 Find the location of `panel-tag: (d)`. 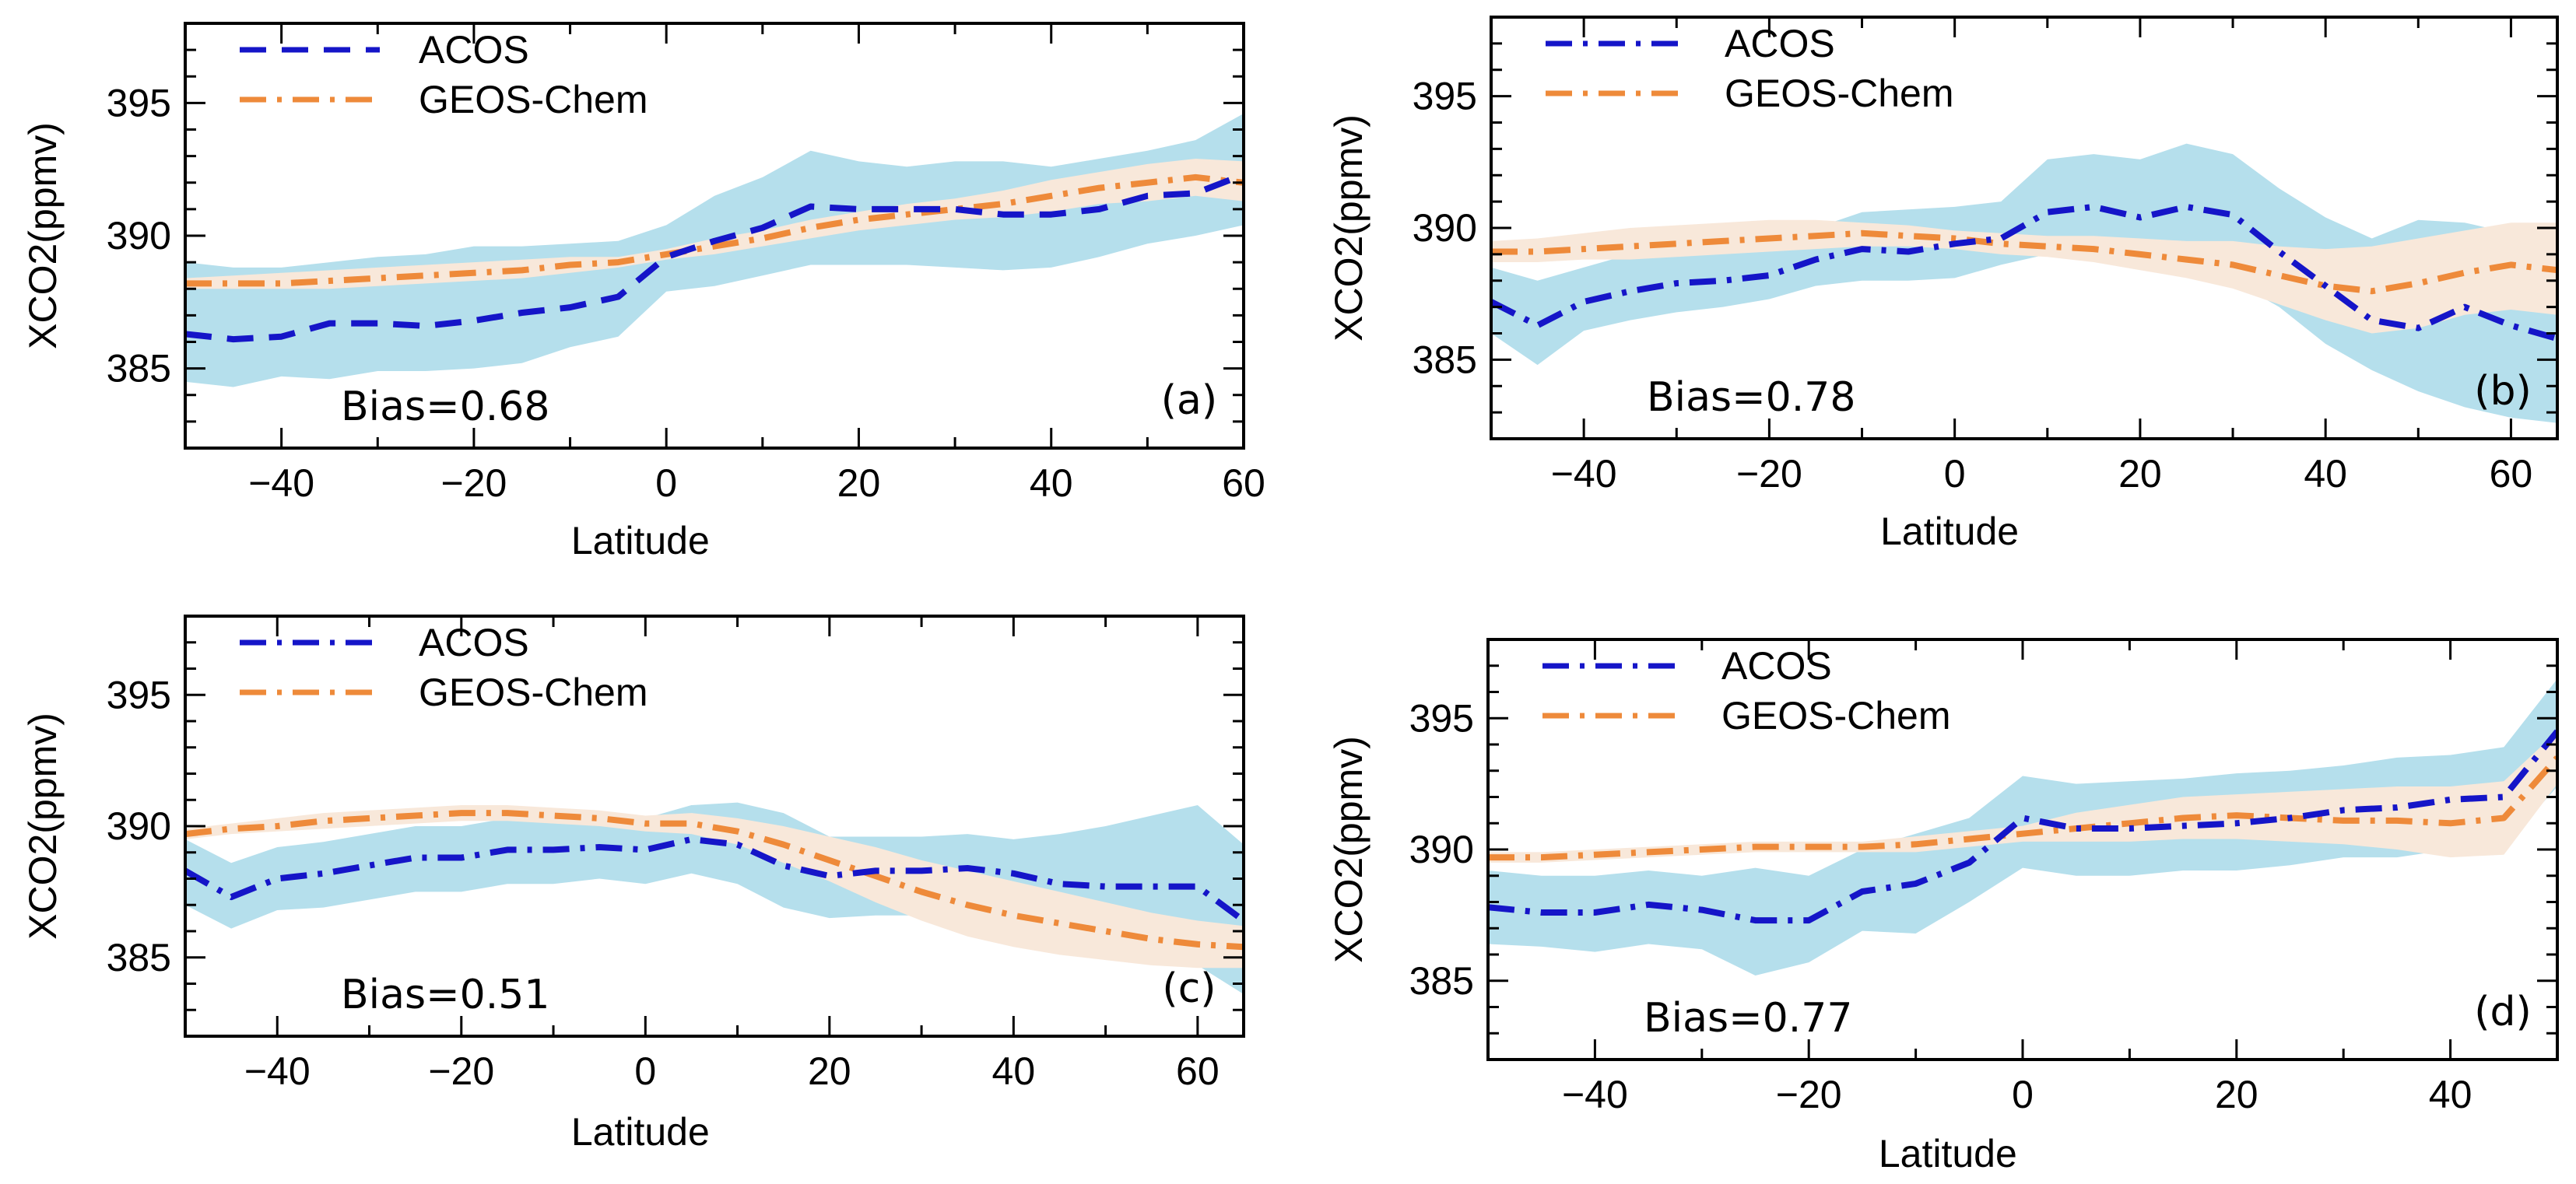

panel-tag: (d) is located at coordinates (2503, 1012).